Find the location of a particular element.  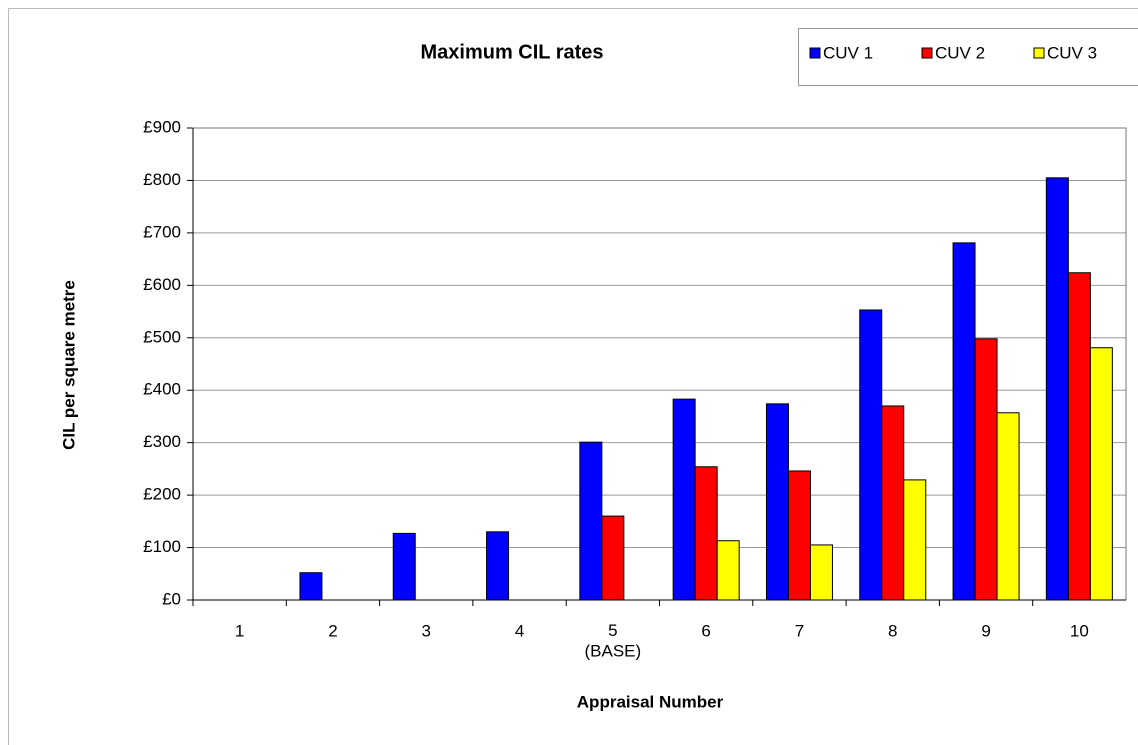

y-tick-label: £400 is located at coordinates (162, 389).